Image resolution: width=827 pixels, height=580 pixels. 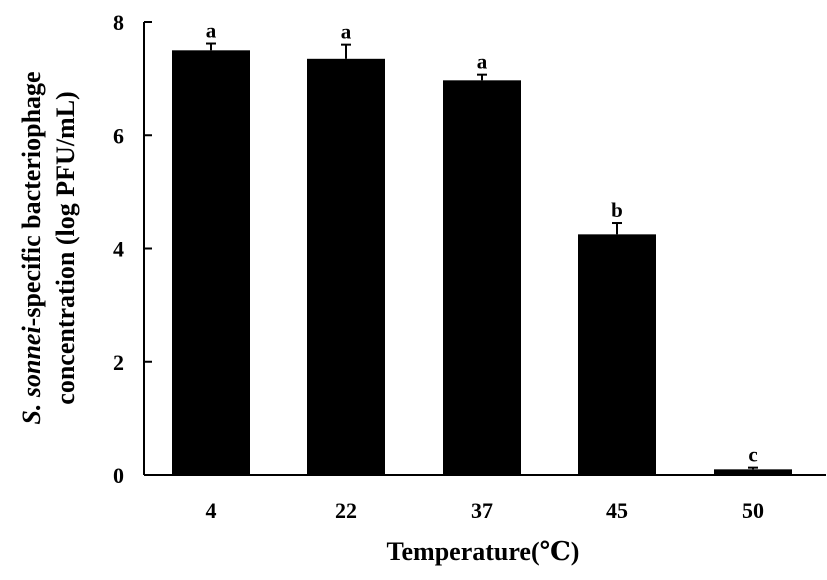 I want to click on y-axis-title-suffix: -specific bacteriophage, so click(x=31, y=198).